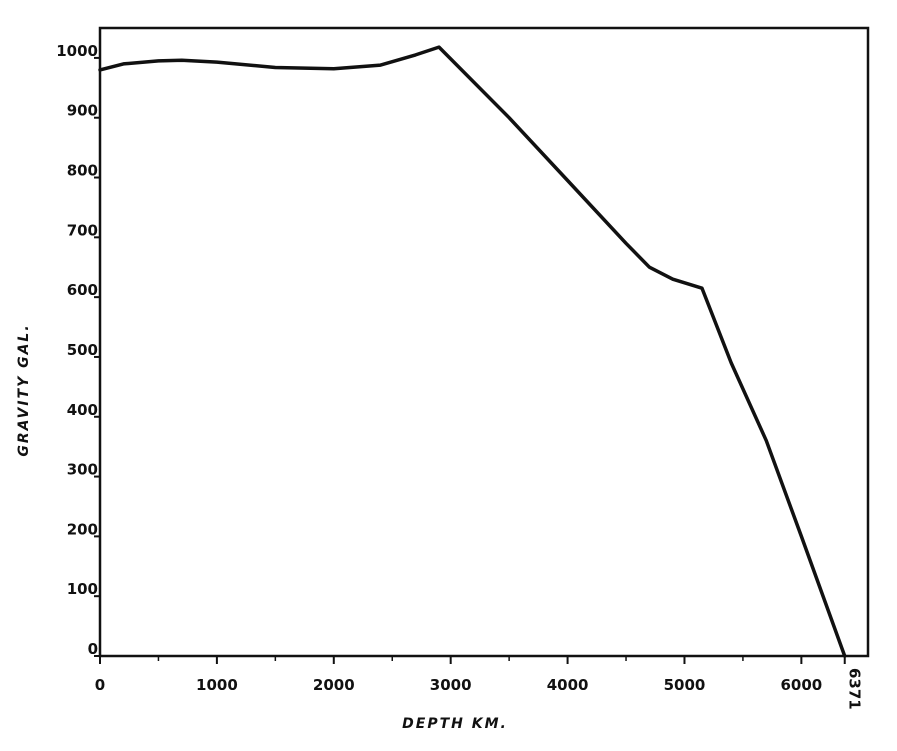  Describe the element at coordinates (77, 51) in the screenshot. I see `y-tick-label: 1000` at that location.